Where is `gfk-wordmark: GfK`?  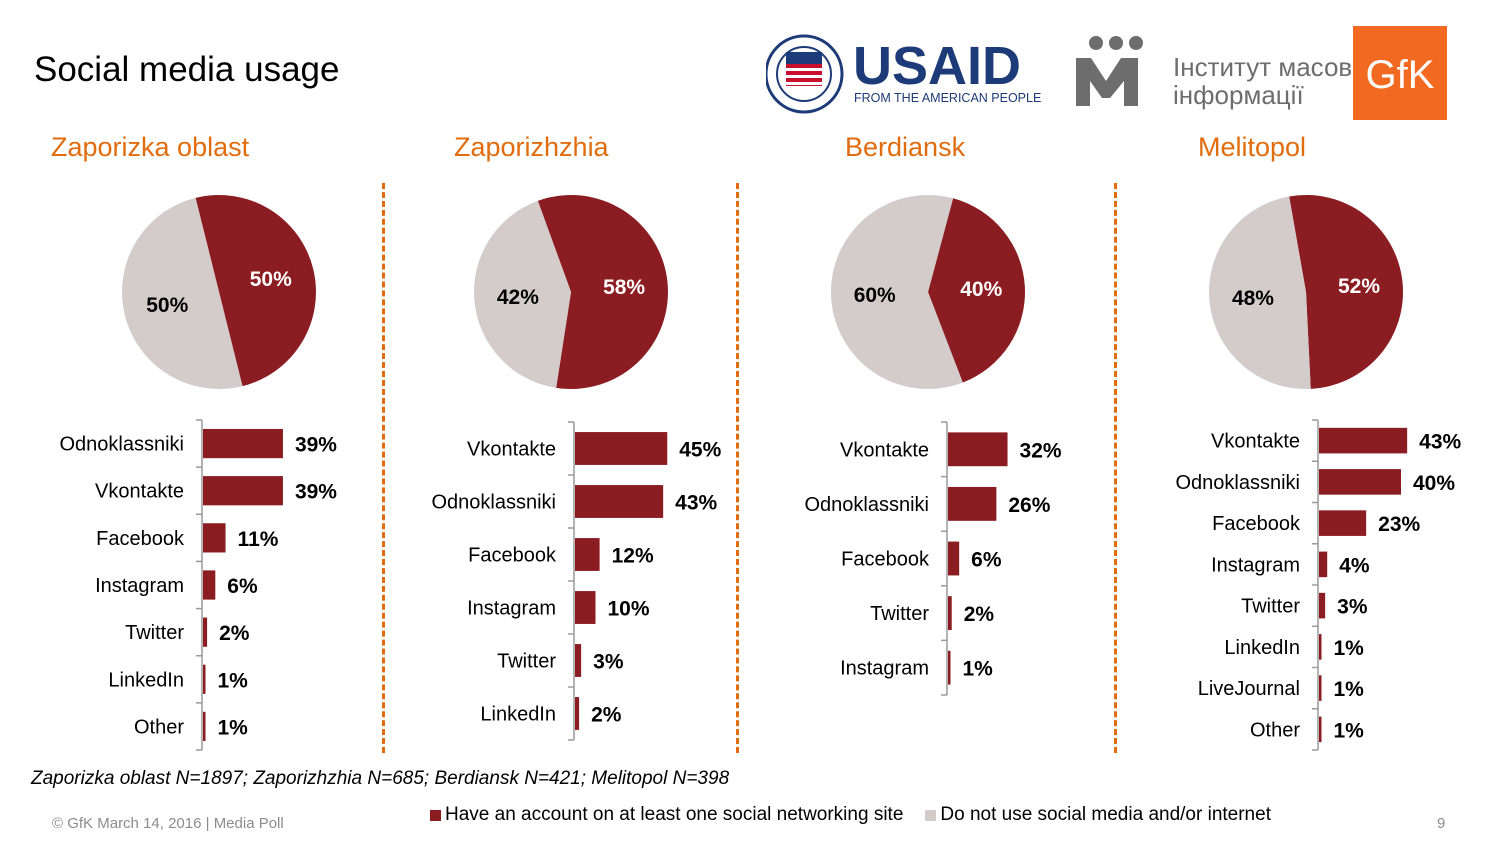
gfk-wordmark: GfK is located at coordinates (1400, 75).